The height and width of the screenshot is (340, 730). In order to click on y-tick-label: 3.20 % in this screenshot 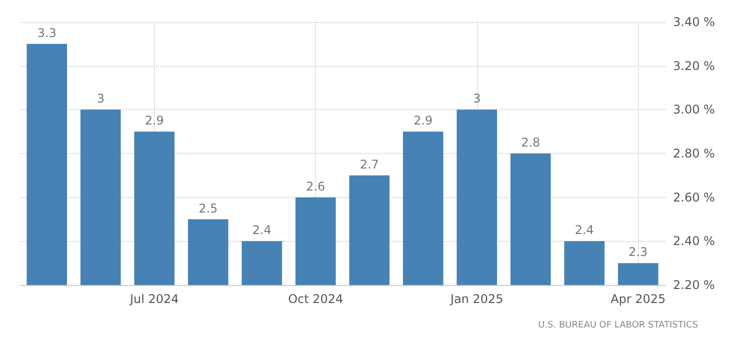, I will do `click(694, 65)`.